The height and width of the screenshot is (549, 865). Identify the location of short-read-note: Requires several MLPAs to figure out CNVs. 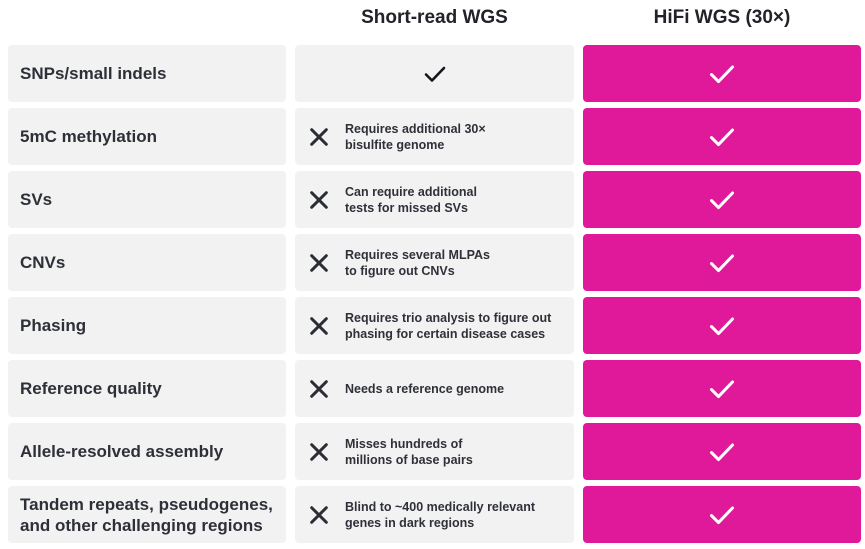
(417, 263).